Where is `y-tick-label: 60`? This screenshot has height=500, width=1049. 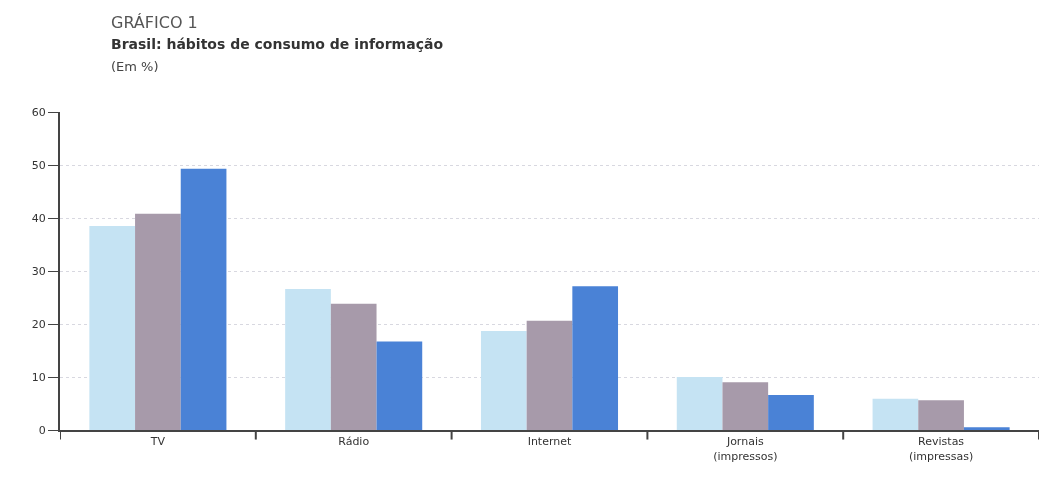
y-tick-label: 60 is located at coordinates (38, 112).